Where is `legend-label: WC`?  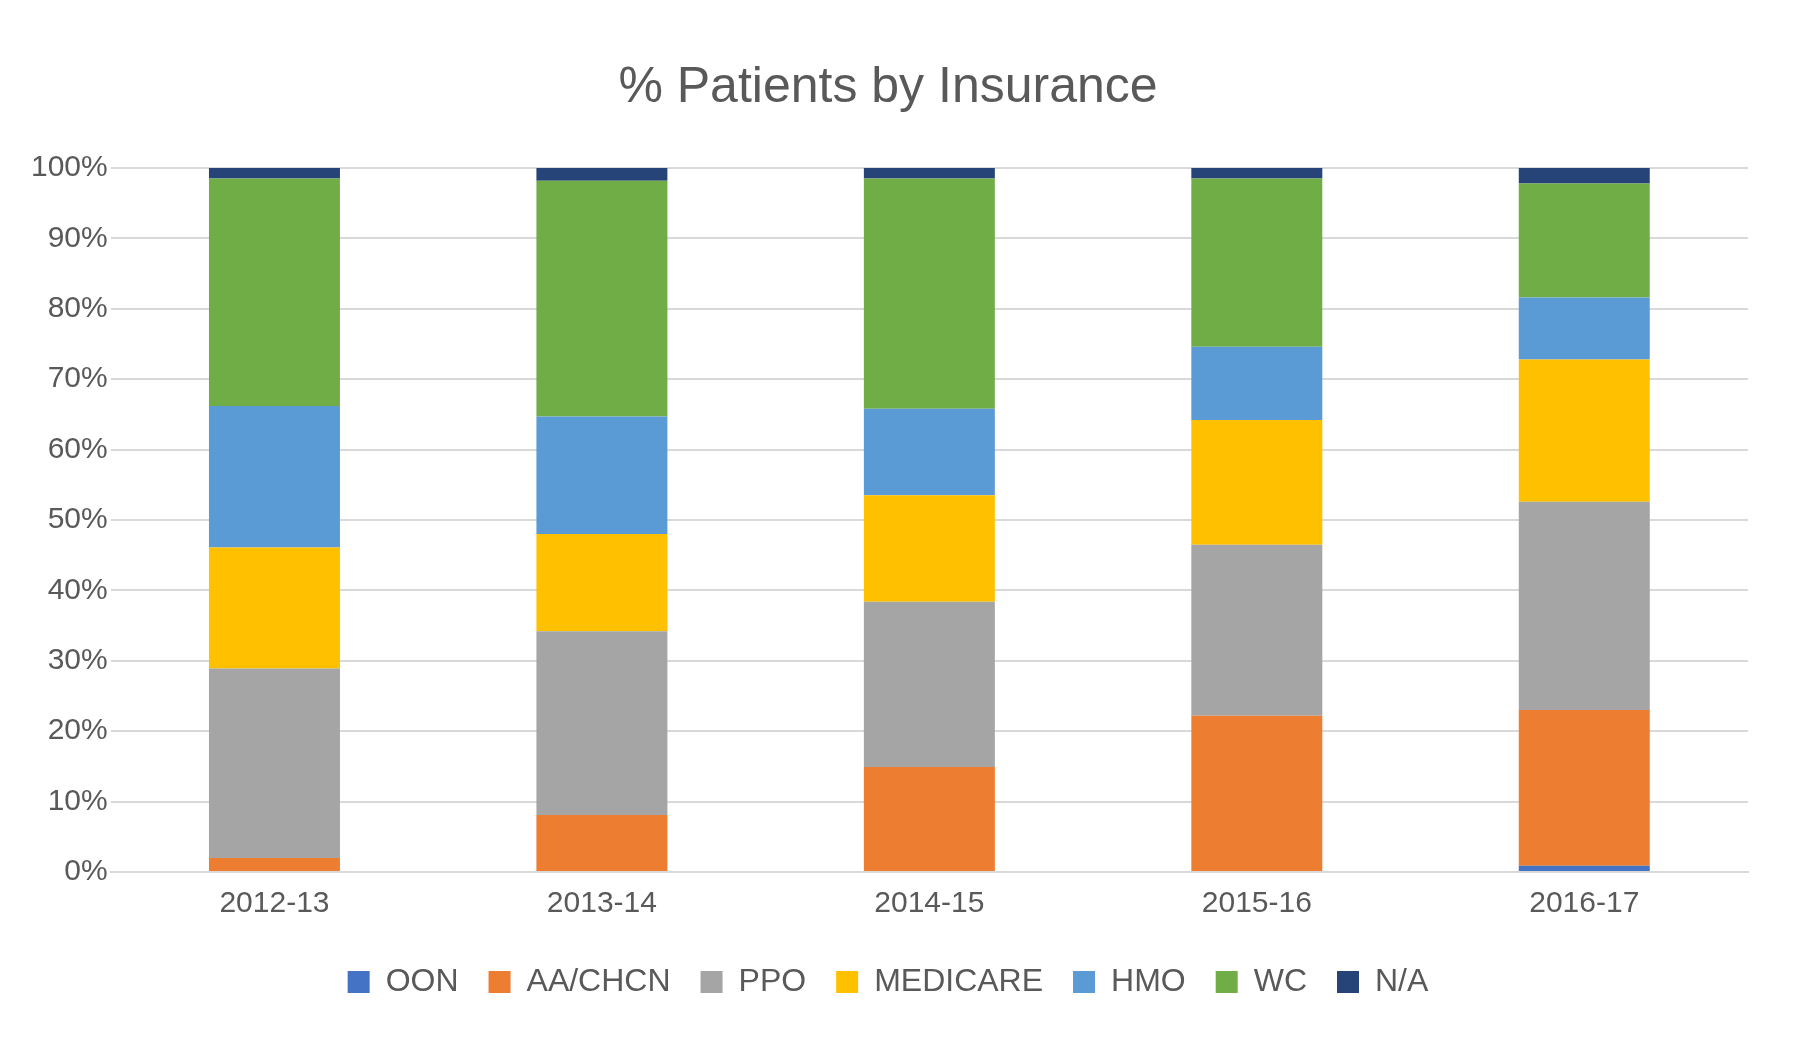 legend-label: WC is located at coordinates (1280, 979).